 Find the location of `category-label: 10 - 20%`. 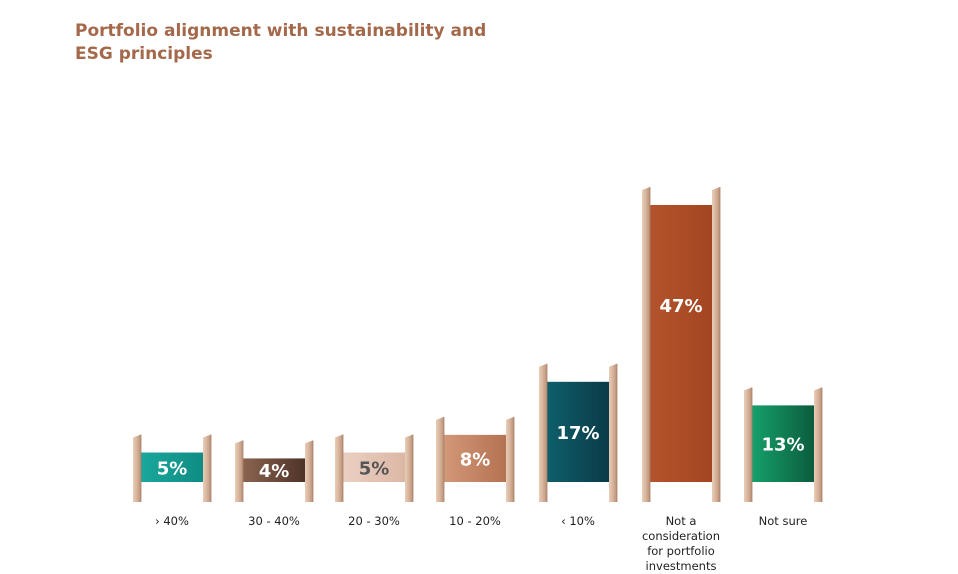

category-label: 10 - 20% is located at coordinates (475, 521).